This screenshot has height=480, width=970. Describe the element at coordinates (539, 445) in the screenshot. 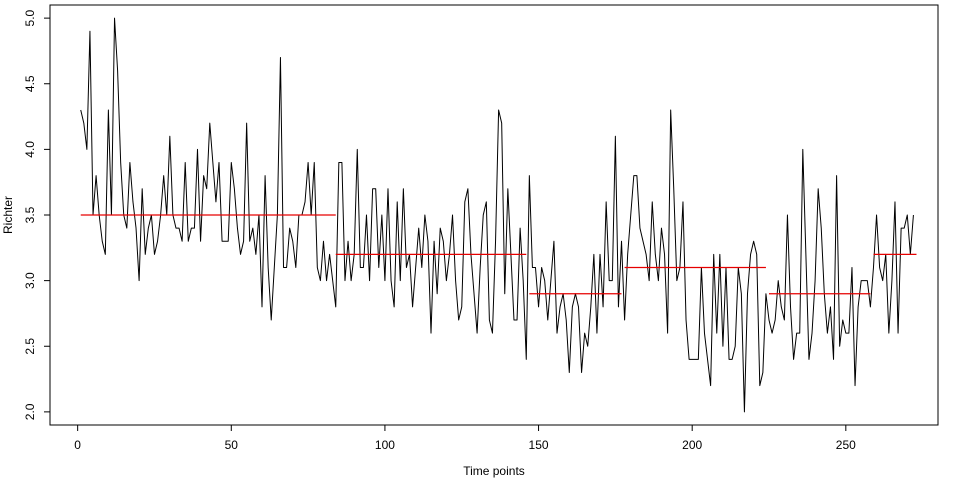

I see `x-tick-label: 150` at that location.